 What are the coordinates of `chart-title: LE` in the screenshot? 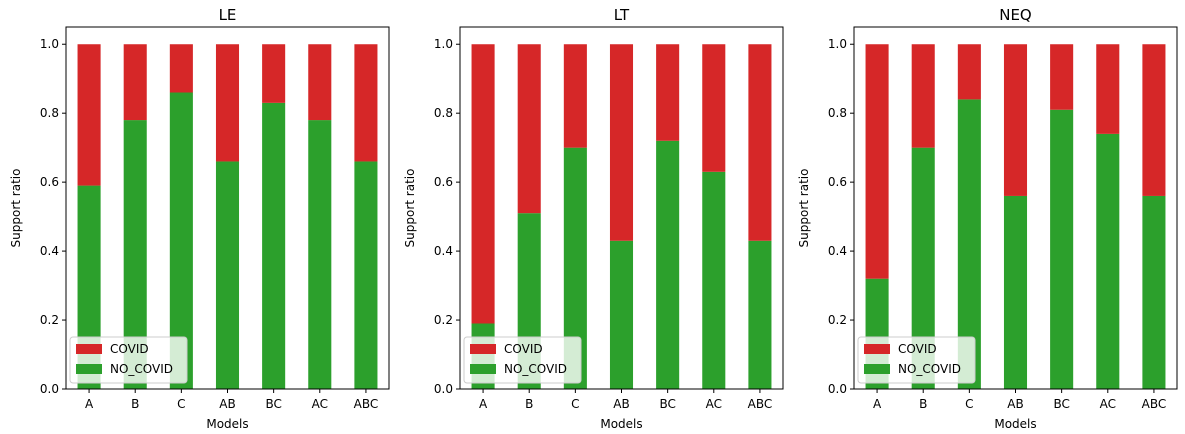 It's located at (228, 15).